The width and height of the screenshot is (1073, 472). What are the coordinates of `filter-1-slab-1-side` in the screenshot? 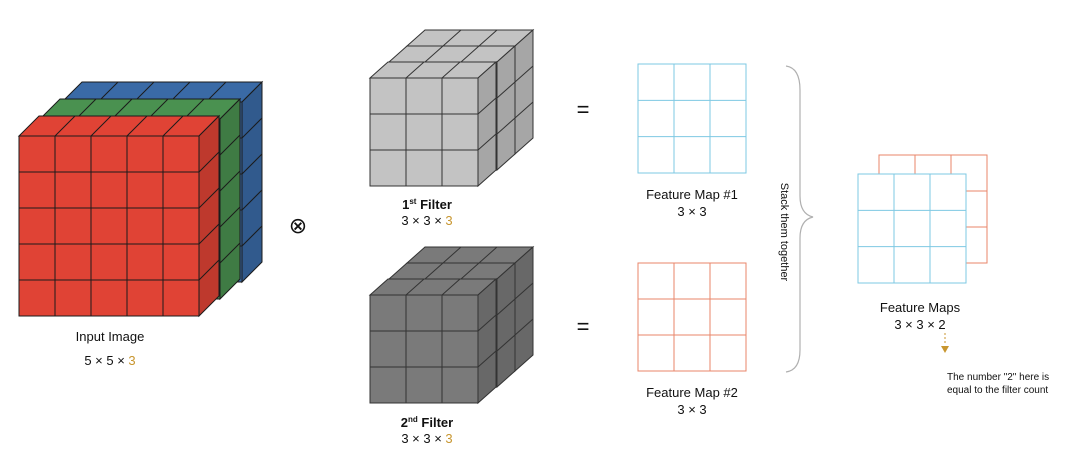 It's located at (487, 124).